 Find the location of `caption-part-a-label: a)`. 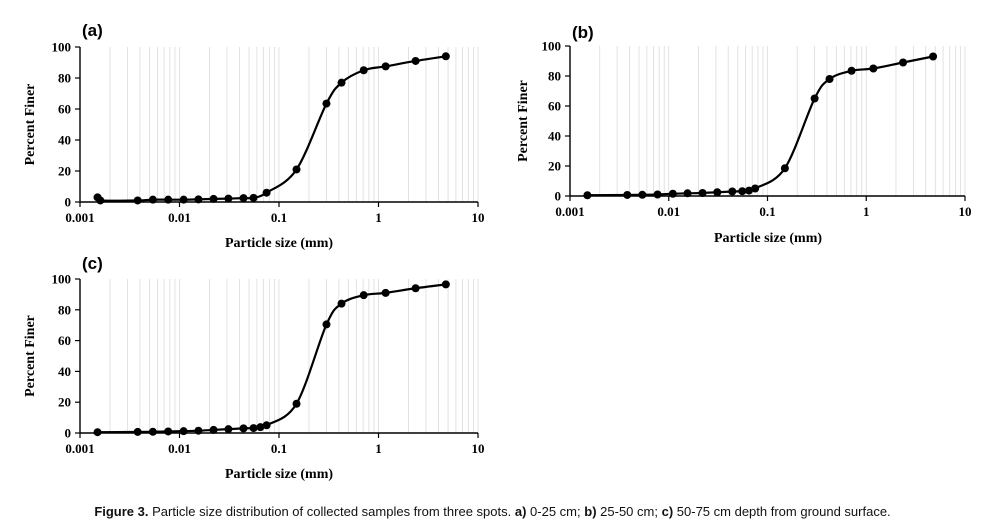

caption-part-a-label: a) is located at coordinates (520, 511).